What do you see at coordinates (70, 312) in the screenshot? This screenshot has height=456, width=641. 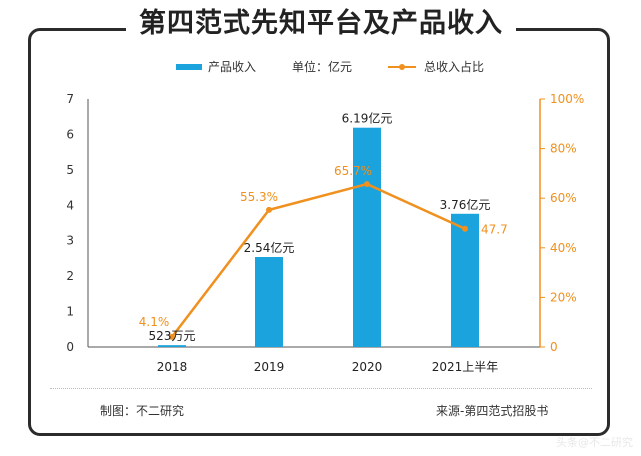 I see `y-left-tick-label: 1` at bounding box center [70, 312].